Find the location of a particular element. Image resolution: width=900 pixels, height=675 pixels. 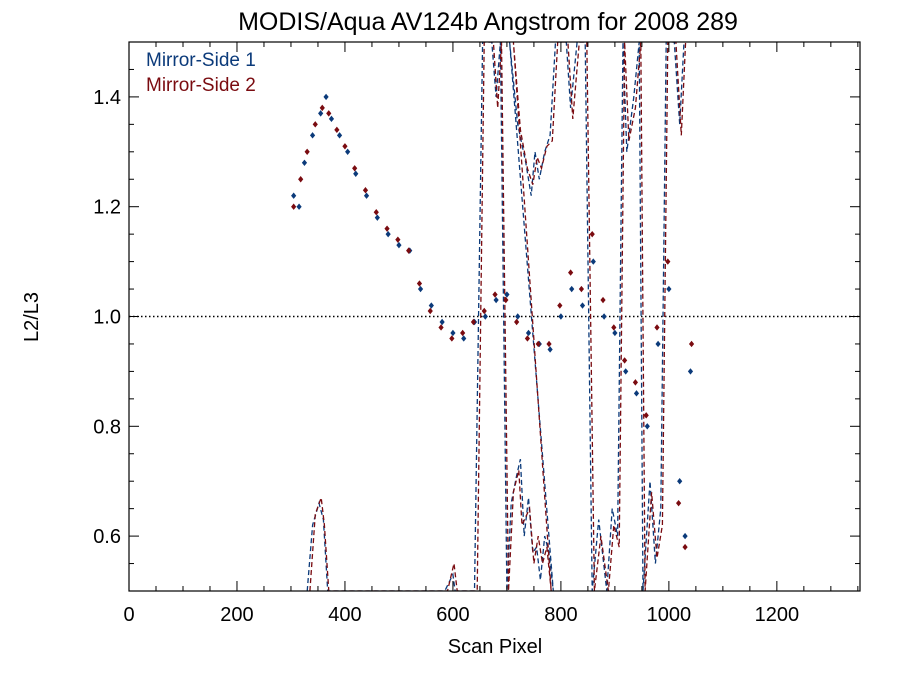

y-tick-label: 1.0 is located at coordinates (107, 318).